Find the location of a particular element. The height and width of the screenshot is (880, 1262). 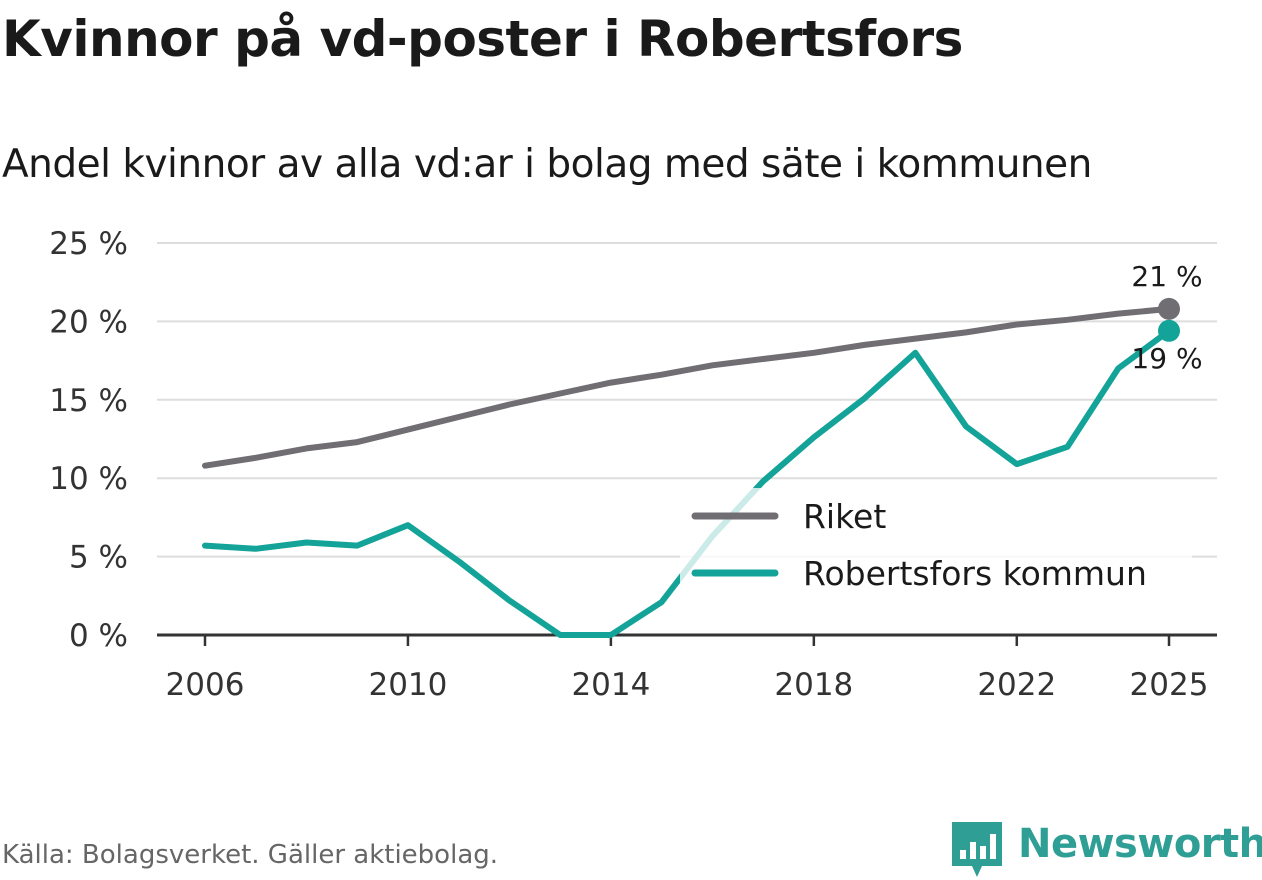

end-label-riket: 21 % is located at coordinates (1166, 276).